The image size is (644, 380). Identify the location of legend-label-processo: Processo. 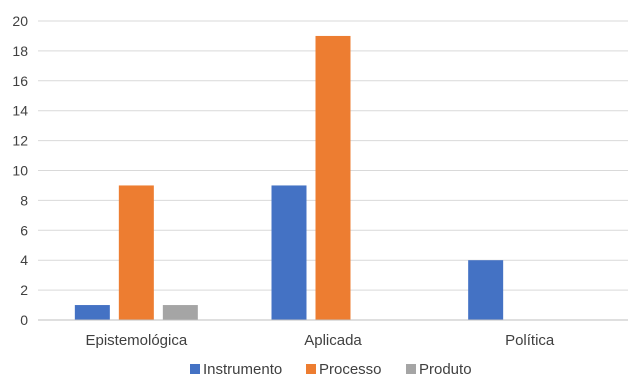
(350, 369).